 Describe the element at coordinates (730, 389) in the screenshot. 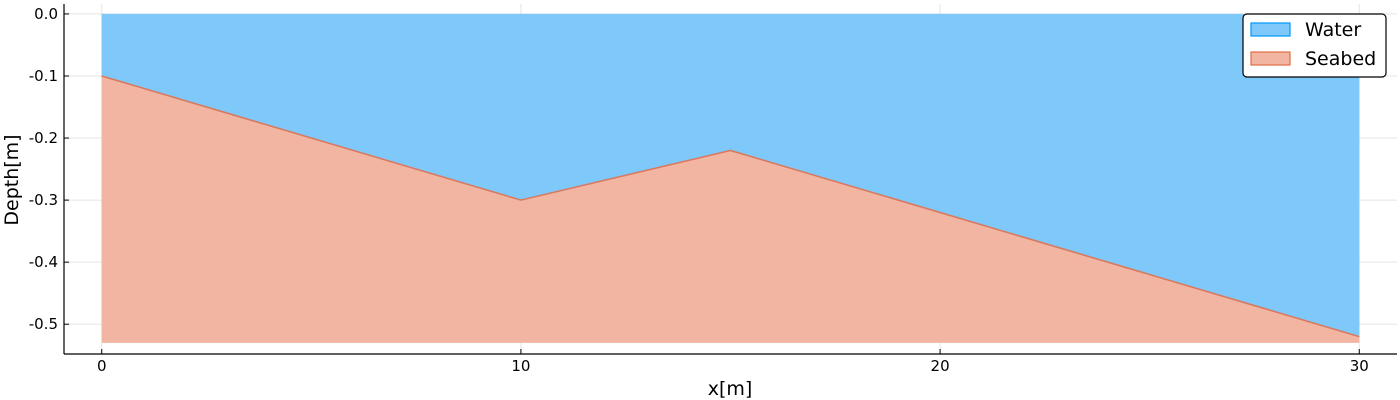

I see `x-axis-title: x[m]` at that location.